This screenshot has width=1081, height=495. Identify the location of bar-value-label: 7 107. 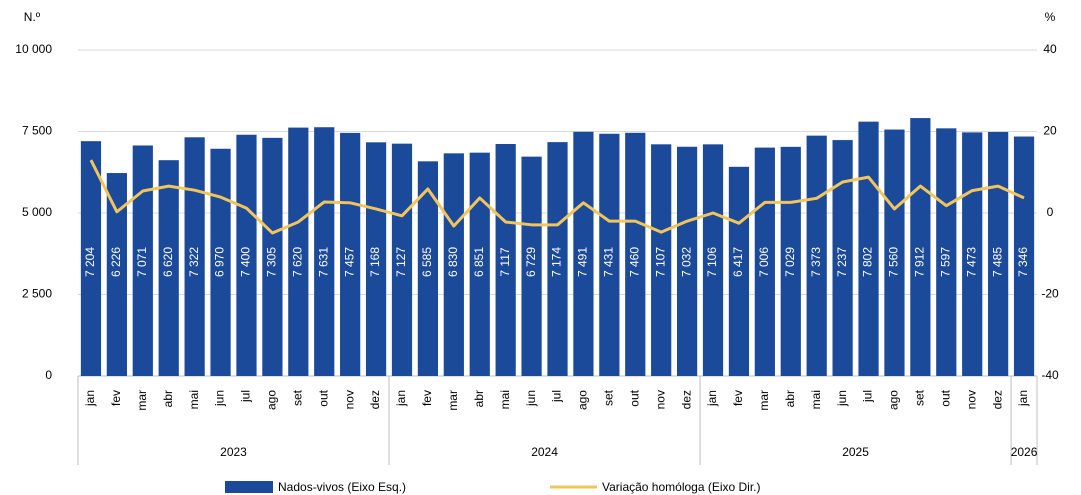
(660, 262).